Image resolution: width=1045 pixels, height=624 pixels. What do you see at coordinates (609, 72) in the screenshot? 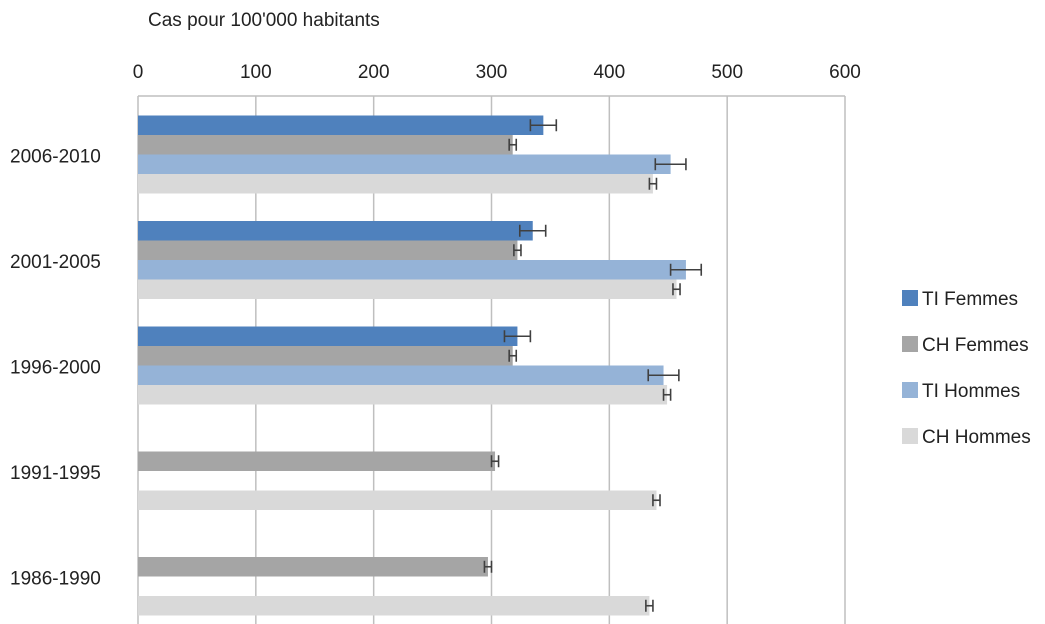
I see `x-tick-label-400: 400` at bounding box center [609, 72].